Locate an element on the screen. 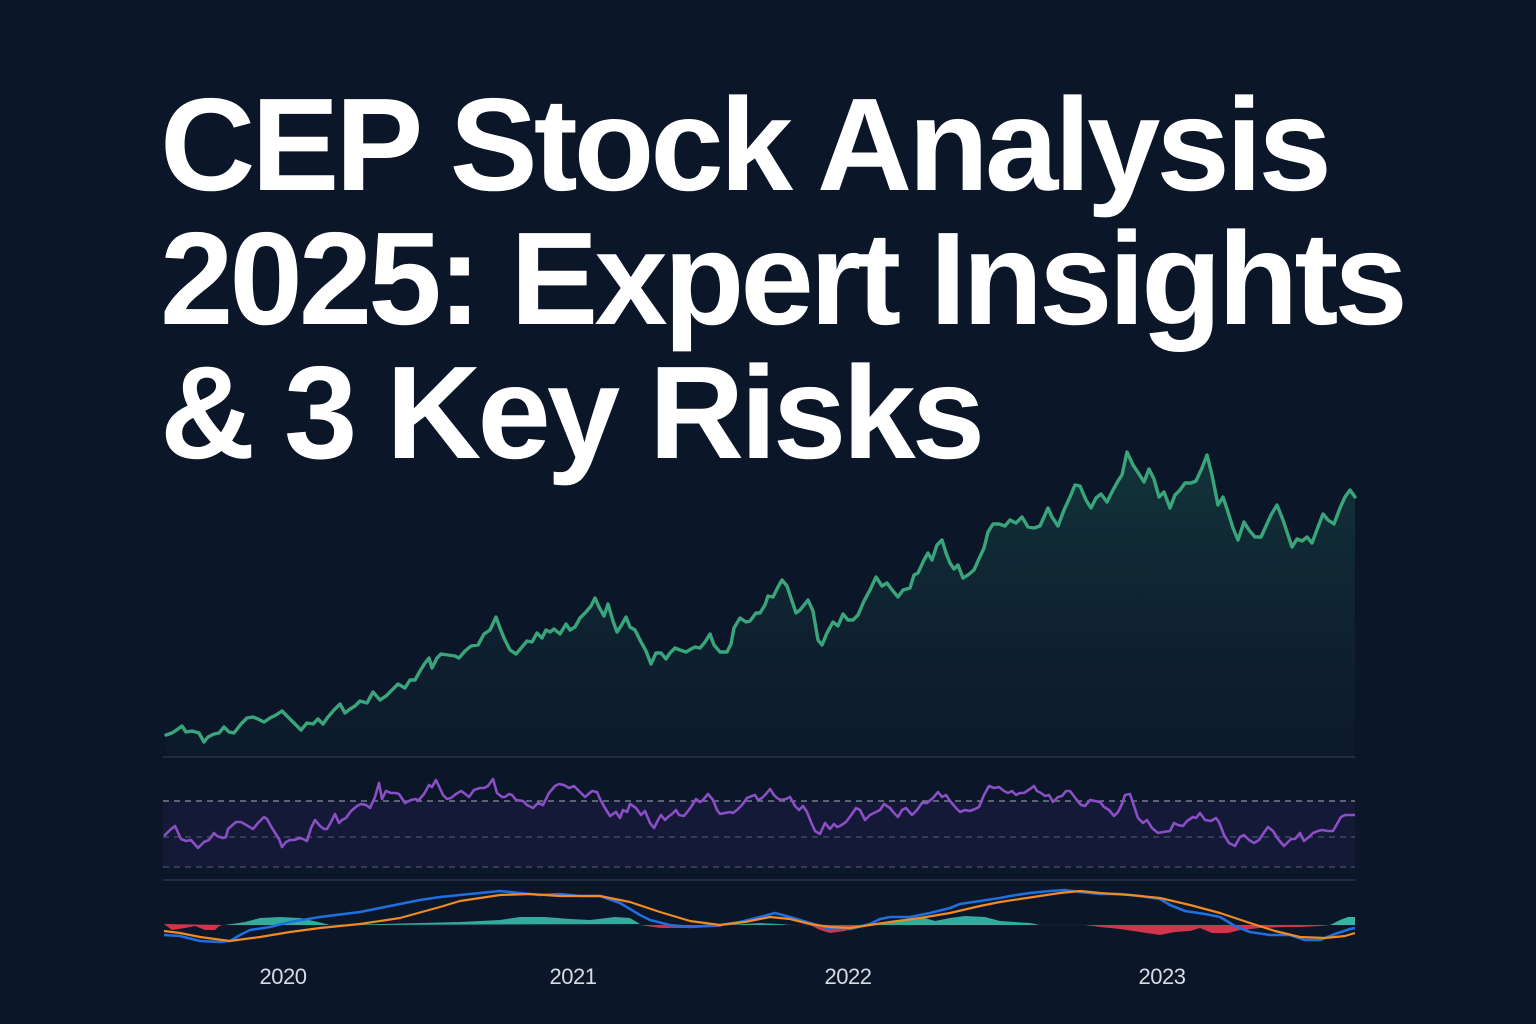 This screenshot has width=1536, height=1024. rsi-band is located at coordinates (759, 834).